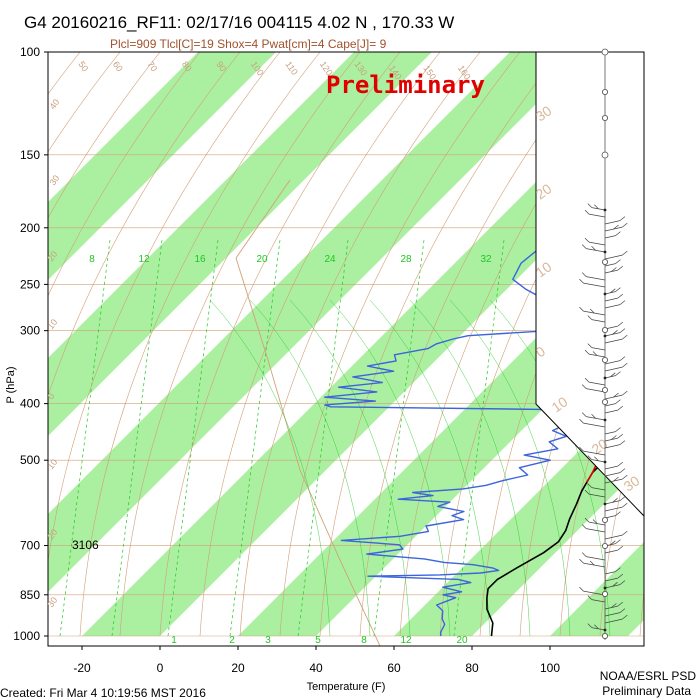  Describe the element at coordinates (364, 640) in the screenshot. I see `mixing-ratio-low-label: 8` at that location.